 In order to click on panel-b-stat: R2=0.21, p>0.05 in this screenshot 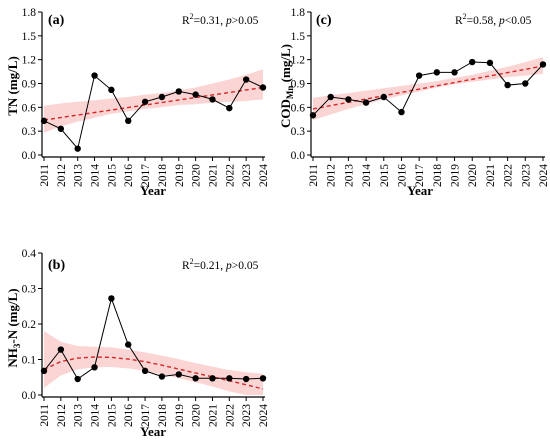, I will do `click(220, 264)`.